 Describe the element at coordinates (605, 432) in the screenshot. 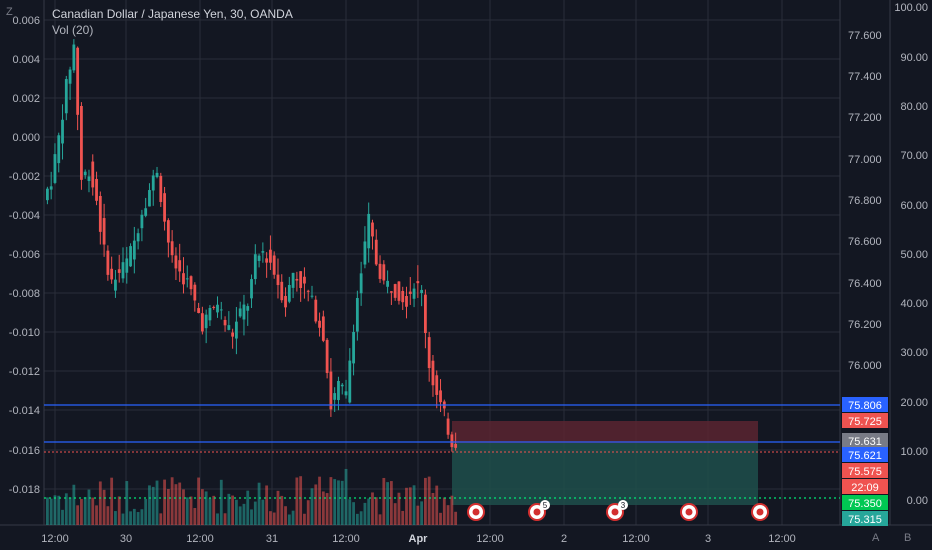

I see `stop-zone` at that location.